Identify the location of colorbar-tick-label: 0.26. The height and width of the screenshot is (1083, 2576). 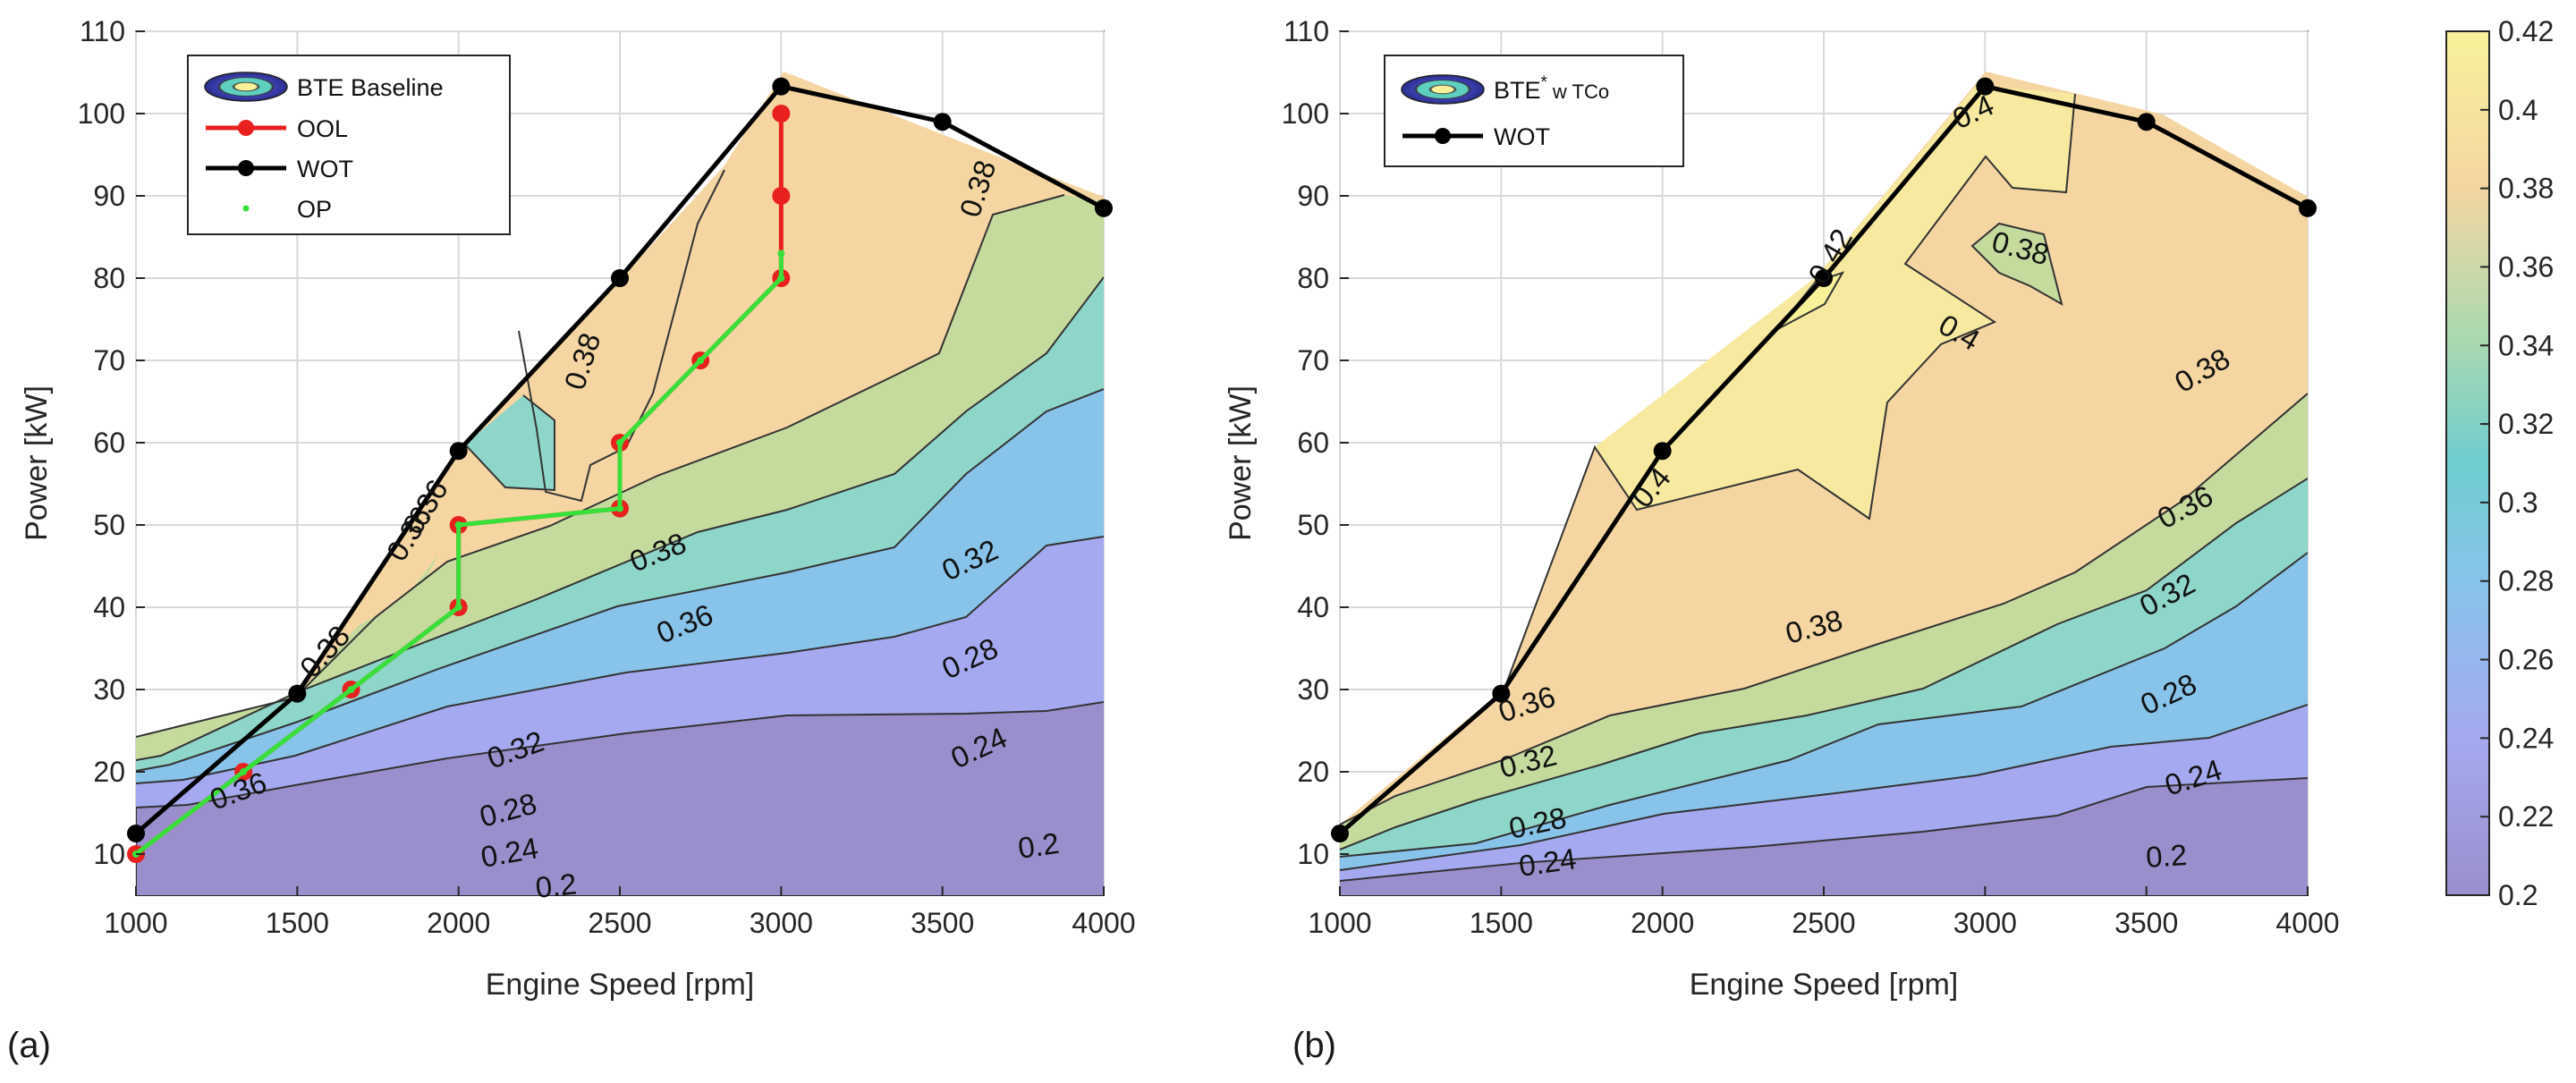
(2526, 660).